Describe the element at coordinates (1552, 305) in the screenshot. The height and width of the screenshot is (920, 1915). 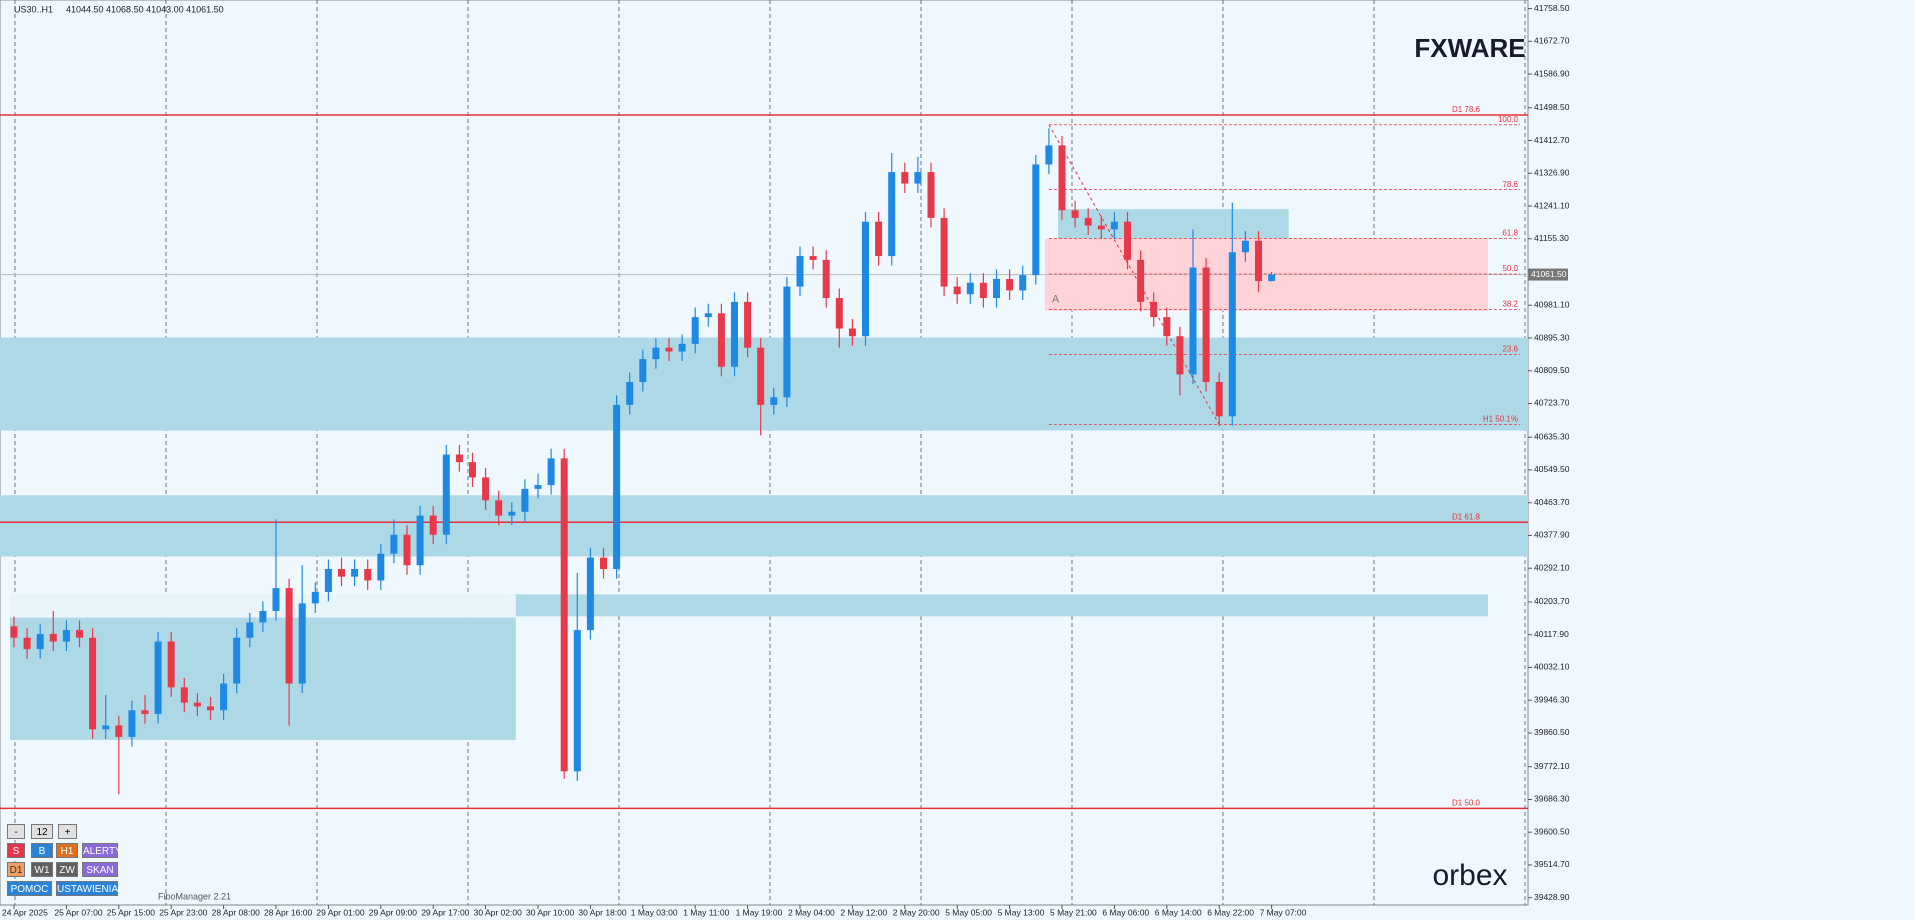
I see `y-tick-label: 40981.10` at that location.